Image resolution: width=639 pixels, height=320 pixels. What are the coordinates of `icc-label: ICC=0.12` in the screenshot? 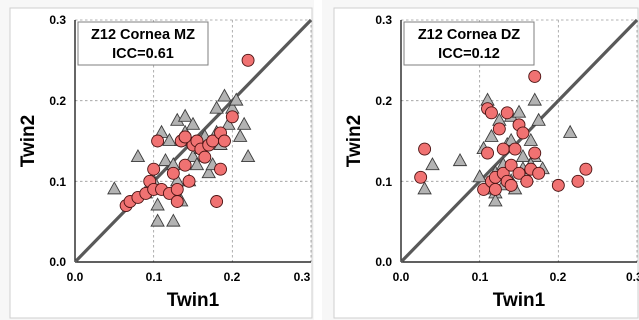 It's located at (469, 54).